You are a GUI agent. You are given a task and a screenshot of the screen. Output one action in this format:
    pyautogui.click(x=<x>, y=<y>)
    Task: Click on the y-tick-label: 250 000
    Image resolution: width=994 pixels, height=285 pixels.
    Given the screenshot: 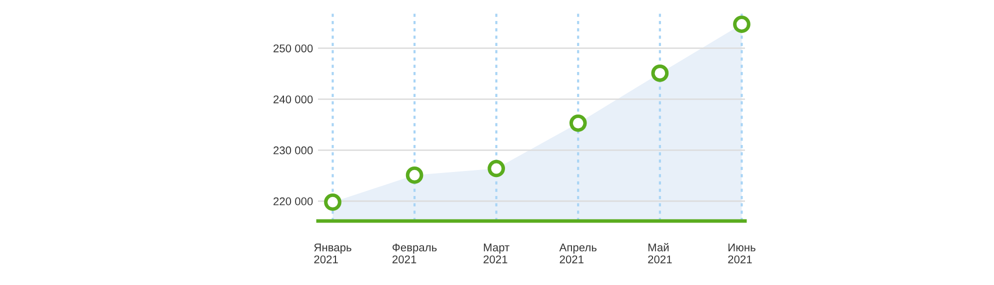 What is the action you would take?
    pyautogui.click(x=293, y=48)
    